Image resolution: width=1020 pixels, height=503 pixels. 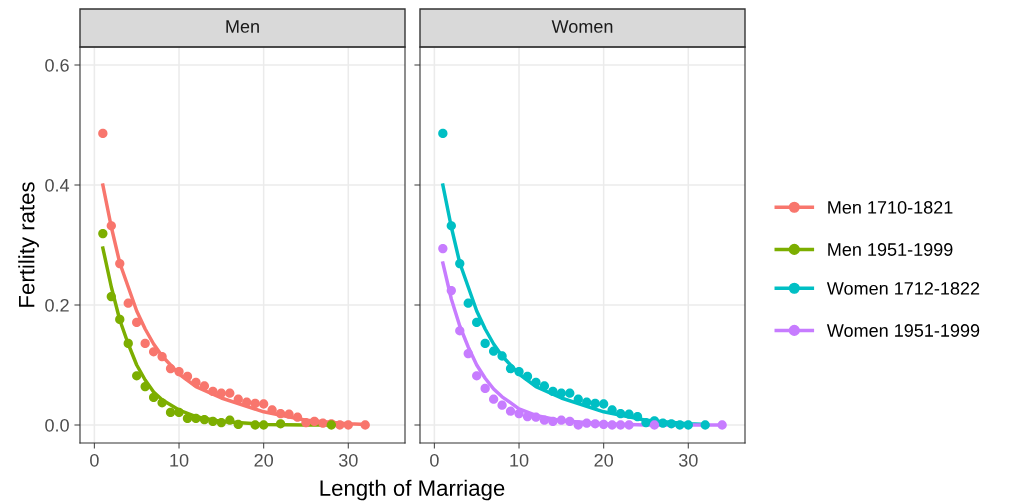 What do you see at coordinates (903, 288) in the screenshot?
I see `legend-label: Women 1712-1822` at bounding box center [903, 288].